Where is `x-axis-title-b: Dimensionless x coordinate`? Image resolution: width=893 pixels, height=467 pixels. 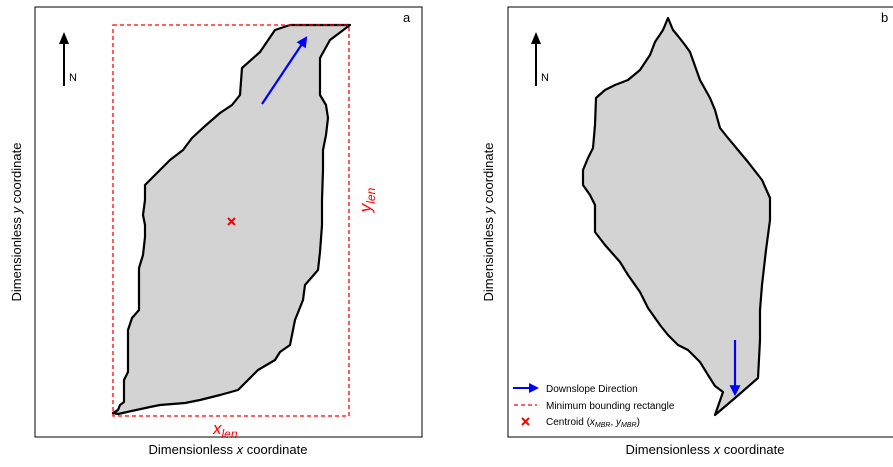
x-axis-title-b: Dimensionless x coordinate is located at coordinates (705, 449).